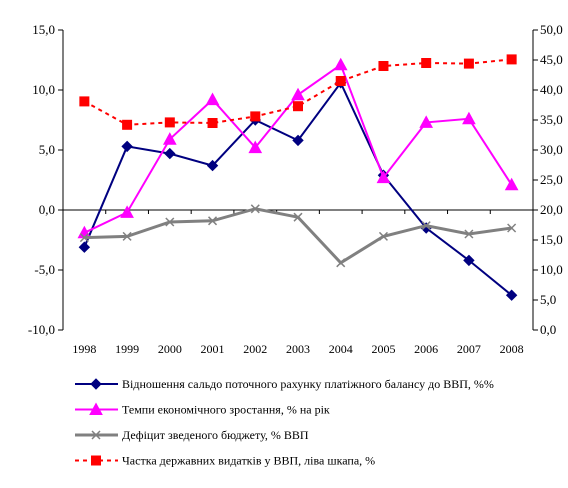 The width and height of the screenshot is (568, 488). What do you see at coordinates (551, 59) in the screenshot?
I see `y-right-tick-label: 45,0` at bounding box center [551, 59].